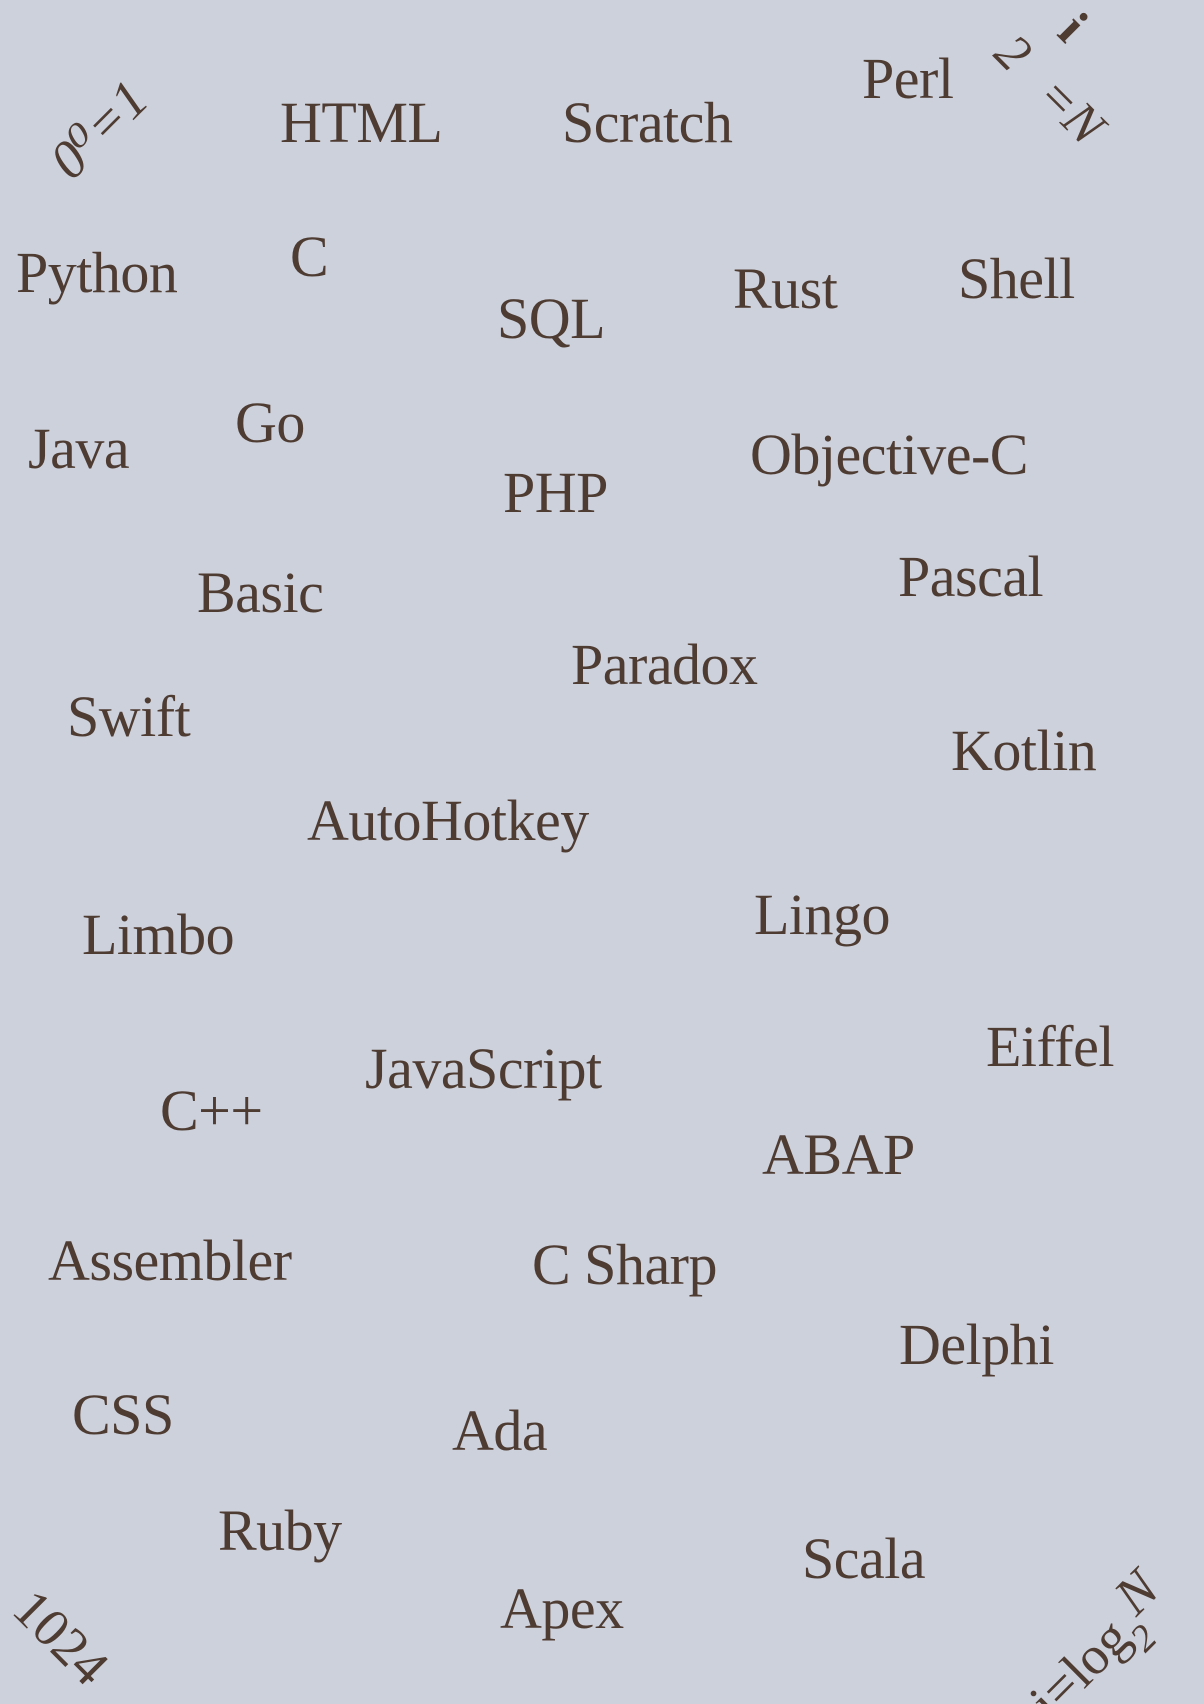 The width and height of the screenshot is (1204, 1704). What do you see at coordinates (822, 914) in the screenshot?
I see `word-lingo: Lingo` at bounding box center [822, 914].